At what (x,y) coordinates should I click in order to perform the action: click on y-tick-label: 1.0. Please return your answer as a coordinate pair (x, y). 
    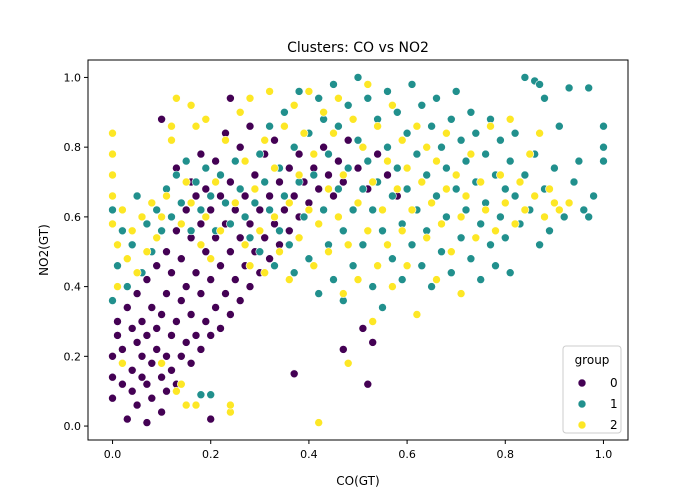
    Looking at the image, I should click on (73, 77).